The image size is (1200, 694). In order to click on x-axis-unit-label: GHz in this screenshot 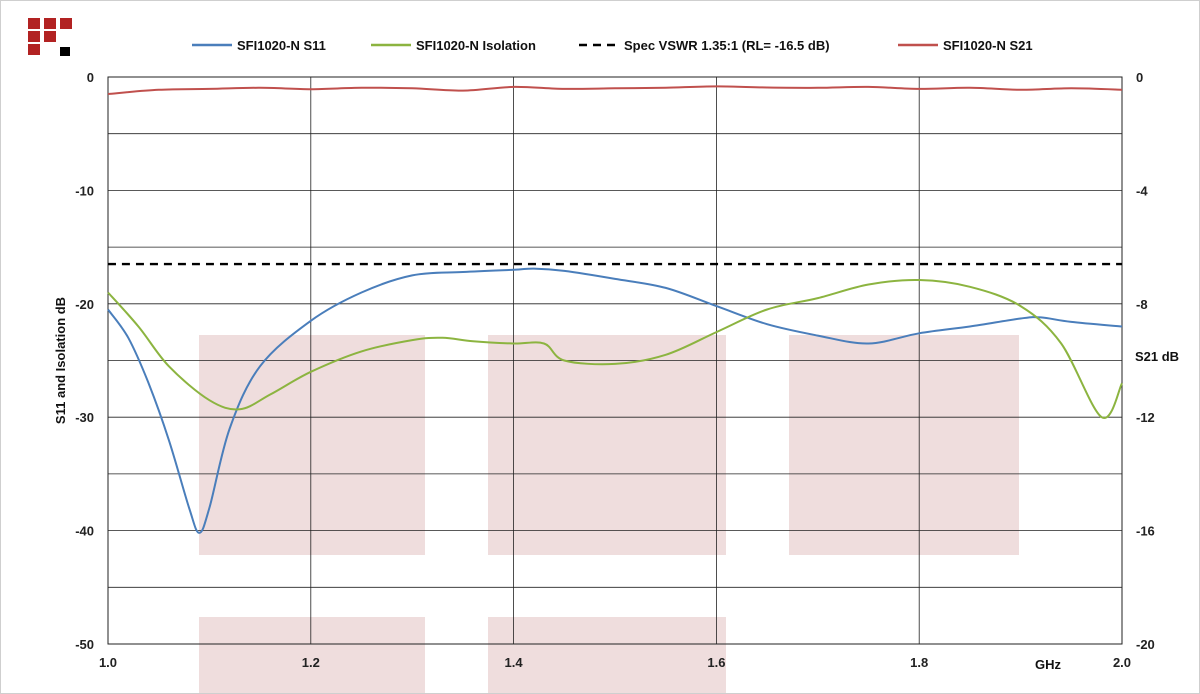, I will do `click(1048, 664)`.